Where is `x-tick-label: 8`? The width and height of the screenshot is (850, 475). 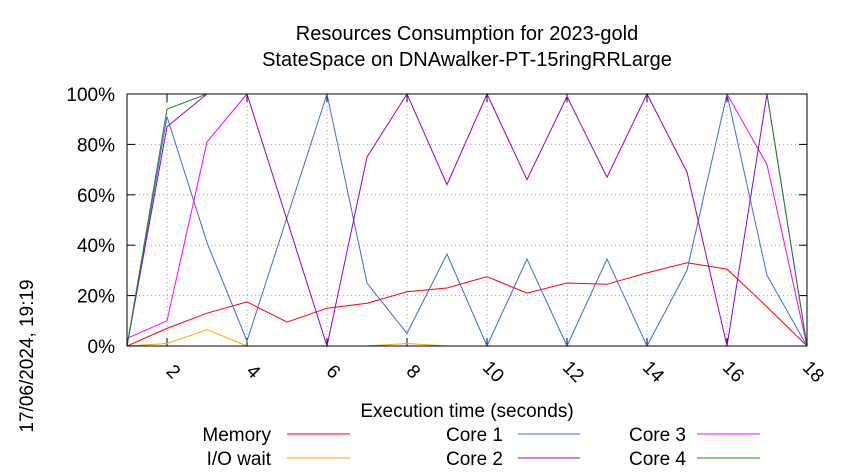
x-tick-label: 8 is located at coordinates (413, 372).